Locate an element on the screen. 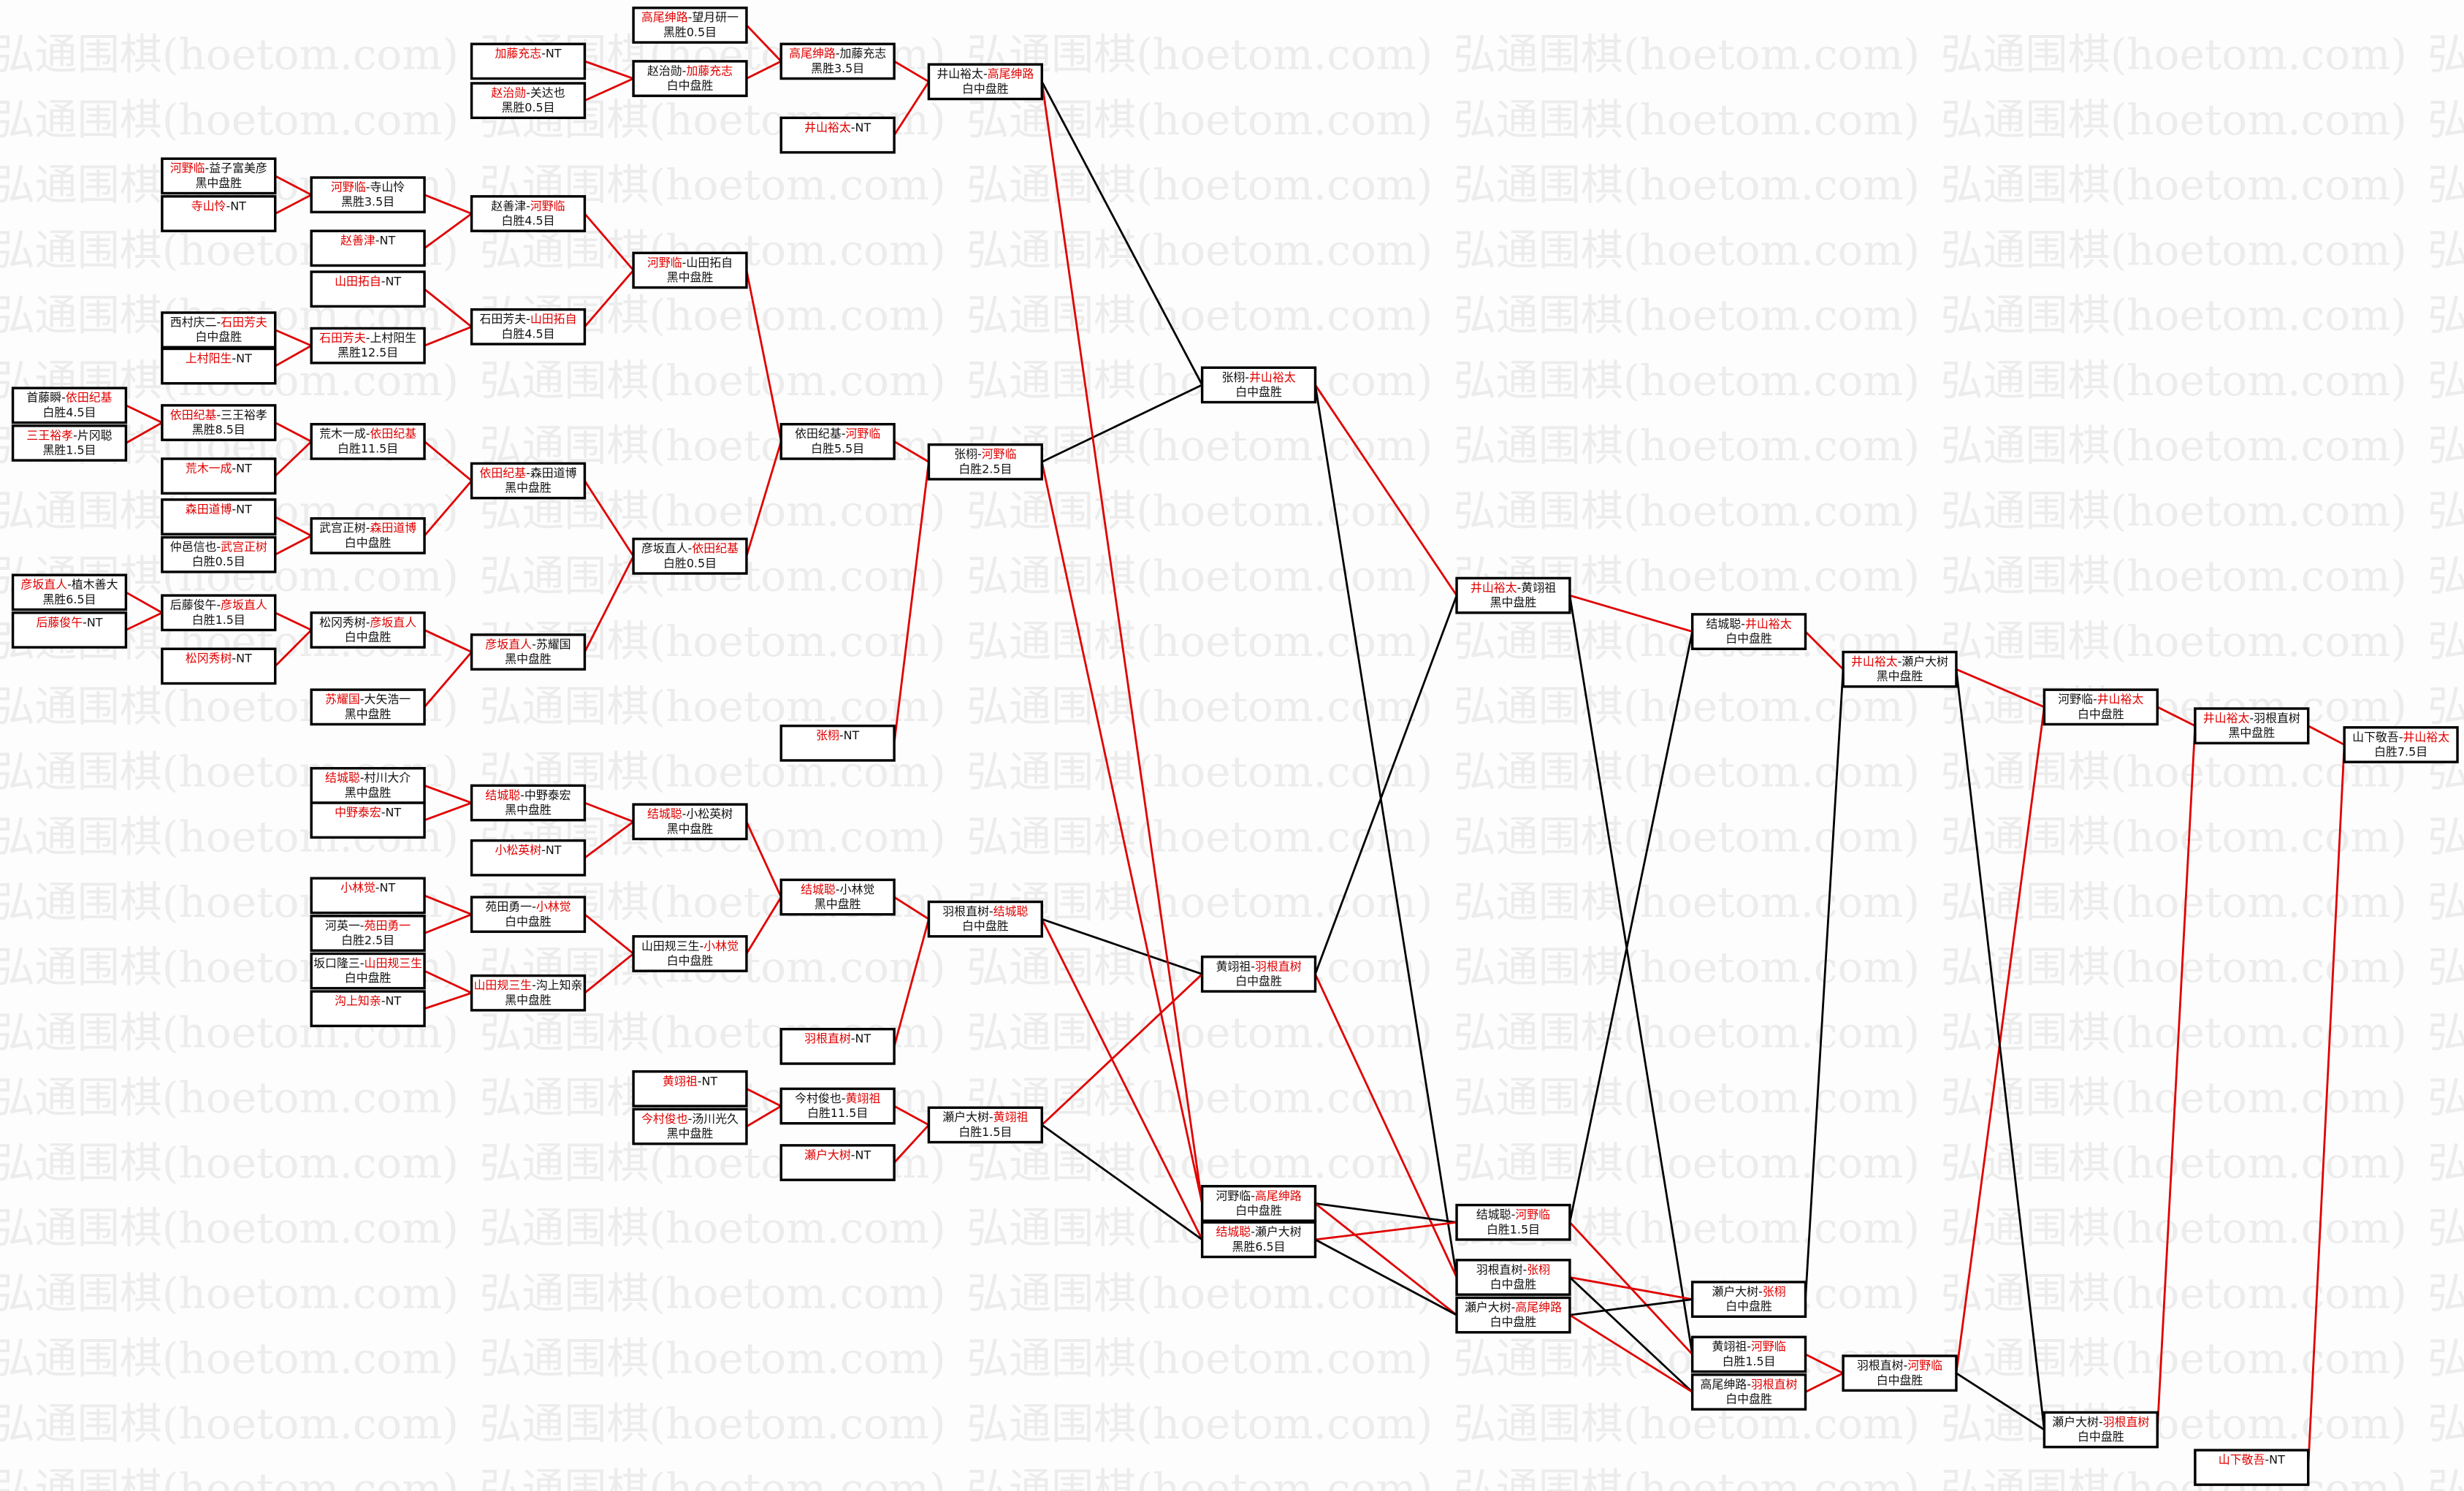  match-players: 今村俊也-汤川光久 is located at coordinates (690, 1119).